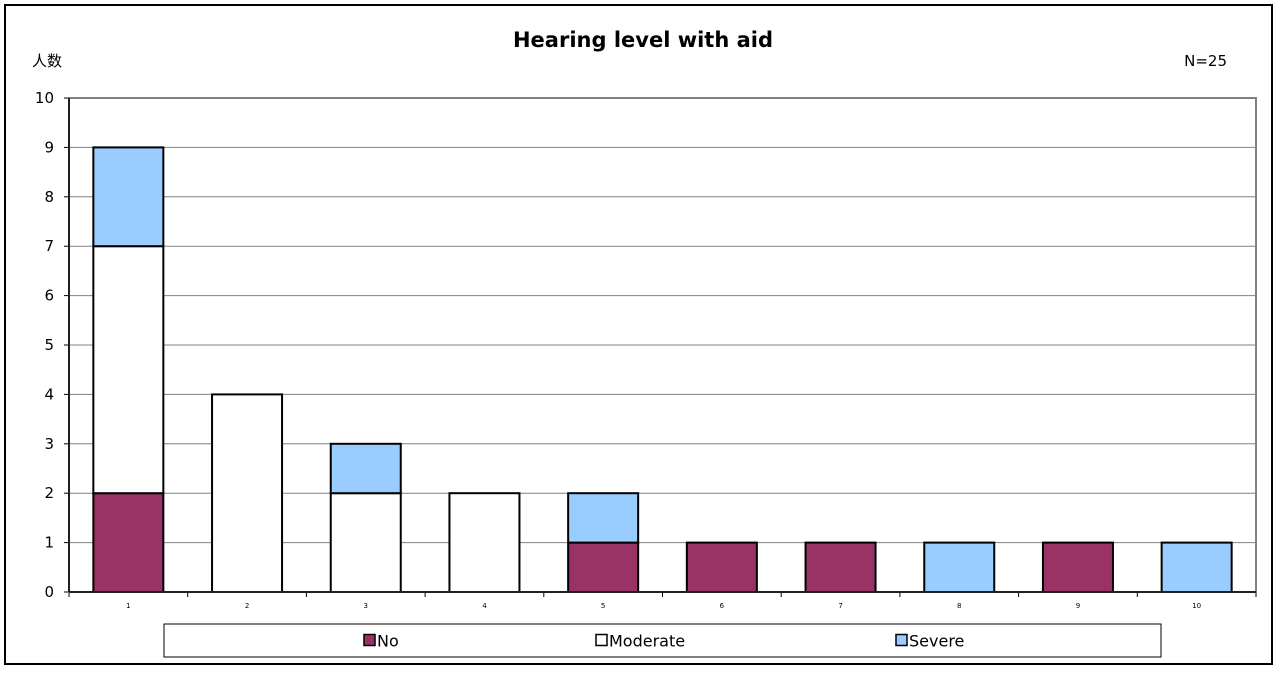 Image resolution: width=1281 pixels, height=673 pixels. I want to click on y-tick-label: 5, so click(49, 345).